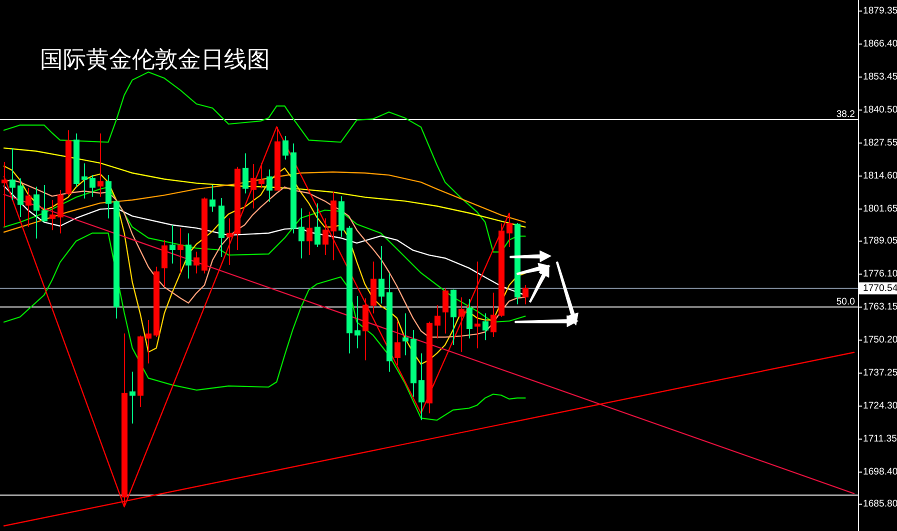 This screenshot has width=897, height=531. I want to click on annotation: 38.2, so click(845, 114).